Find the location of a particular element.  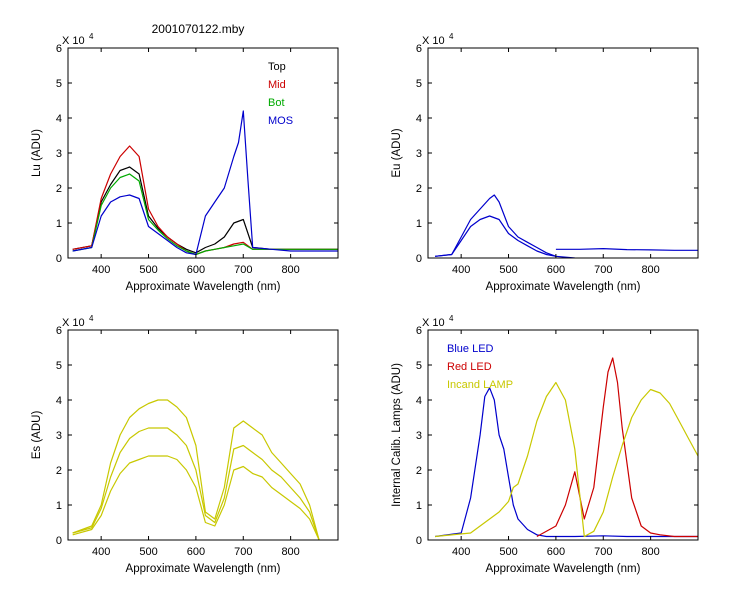

legend-blue-led: Blue LED is located at coordinates (470, 349).